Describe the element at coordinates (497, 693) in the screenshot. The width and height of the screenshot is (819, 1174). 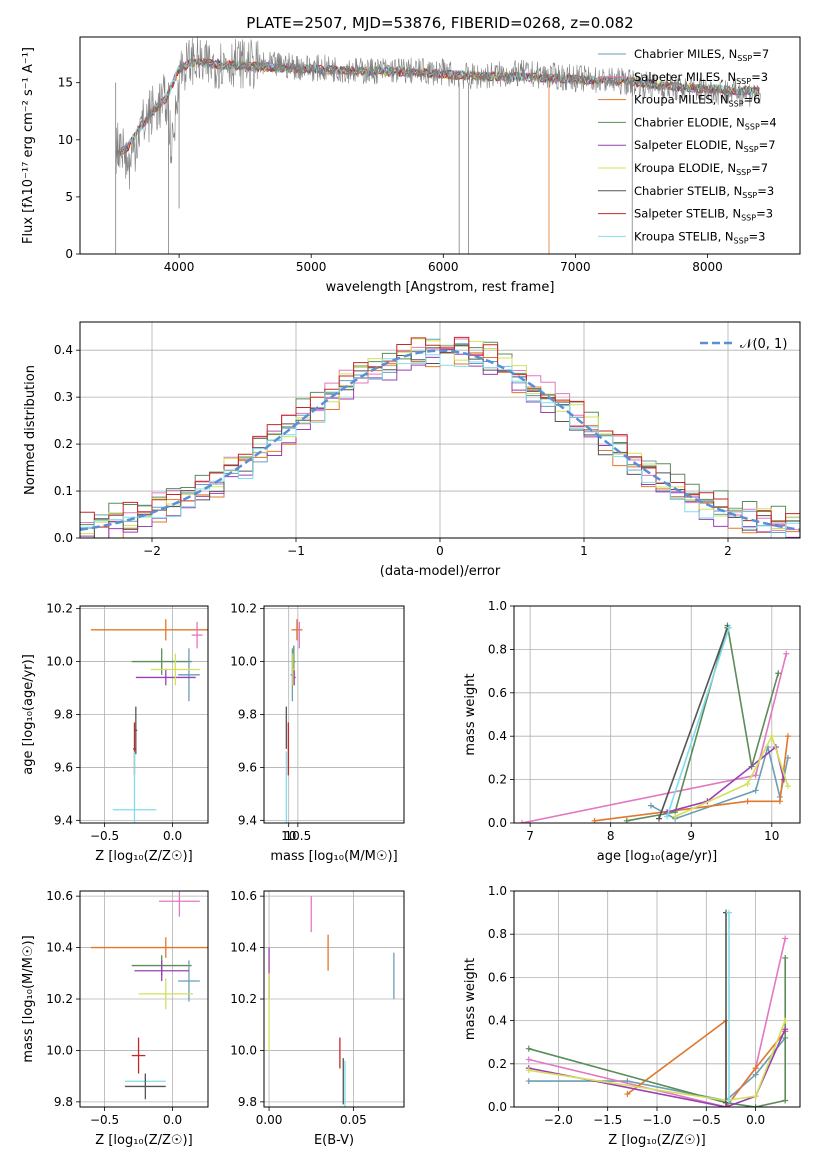
I see `y-tick-label: 0.6` at that location.